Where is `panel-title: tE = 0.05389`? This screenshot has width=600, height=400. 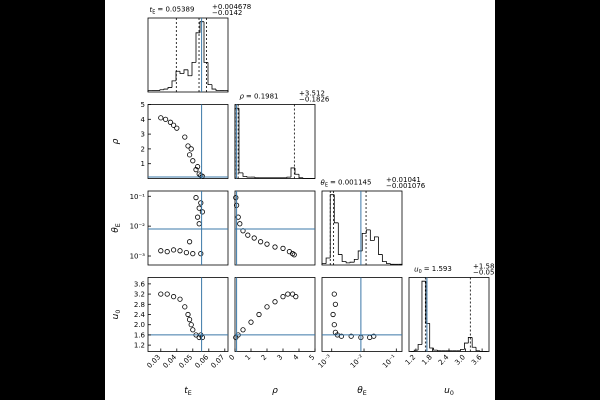
panel-title: tE = 0.05389 is located at coordinates (172, 10).